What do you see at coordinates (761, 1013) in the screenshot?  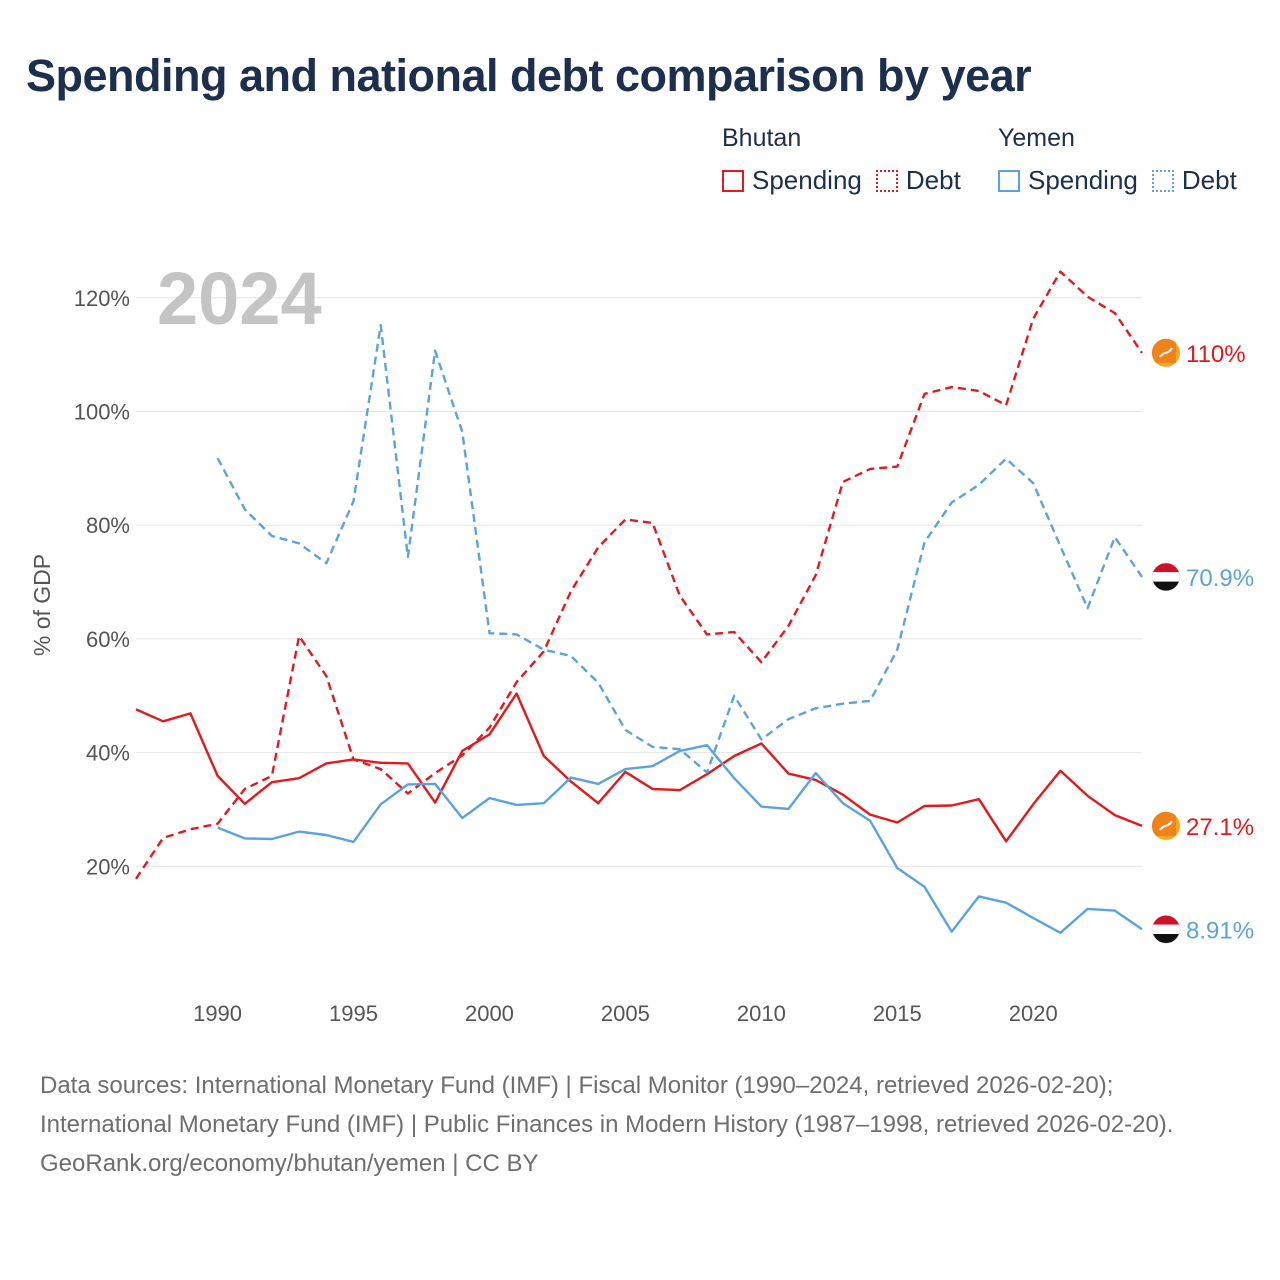 I see `x-tick-label: 2010` at bounding box center [761, 1013].